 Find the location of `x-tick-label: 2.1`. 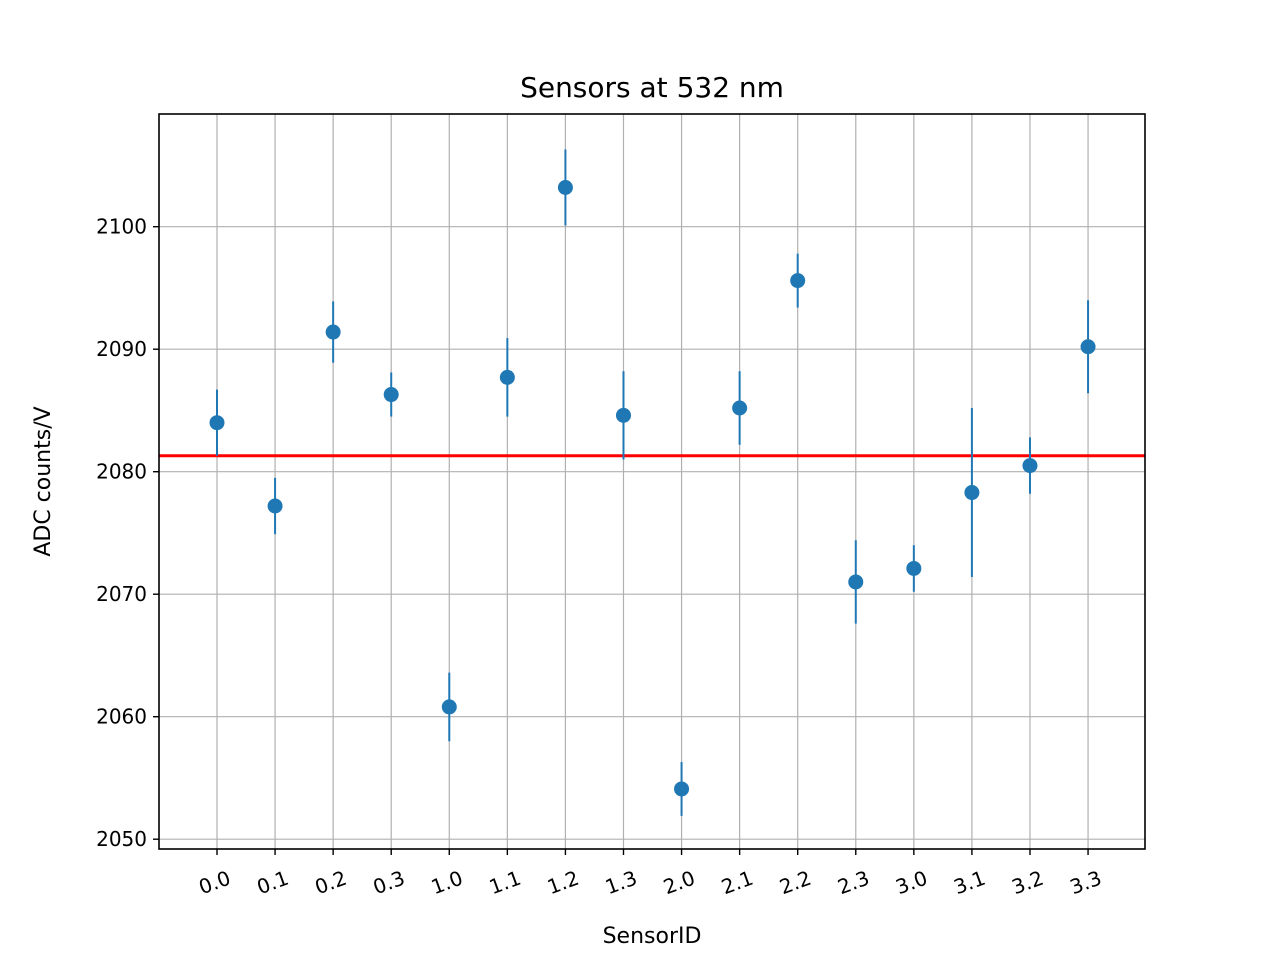

x-tick-label: 2.1 is located at coordinates (737, 882).